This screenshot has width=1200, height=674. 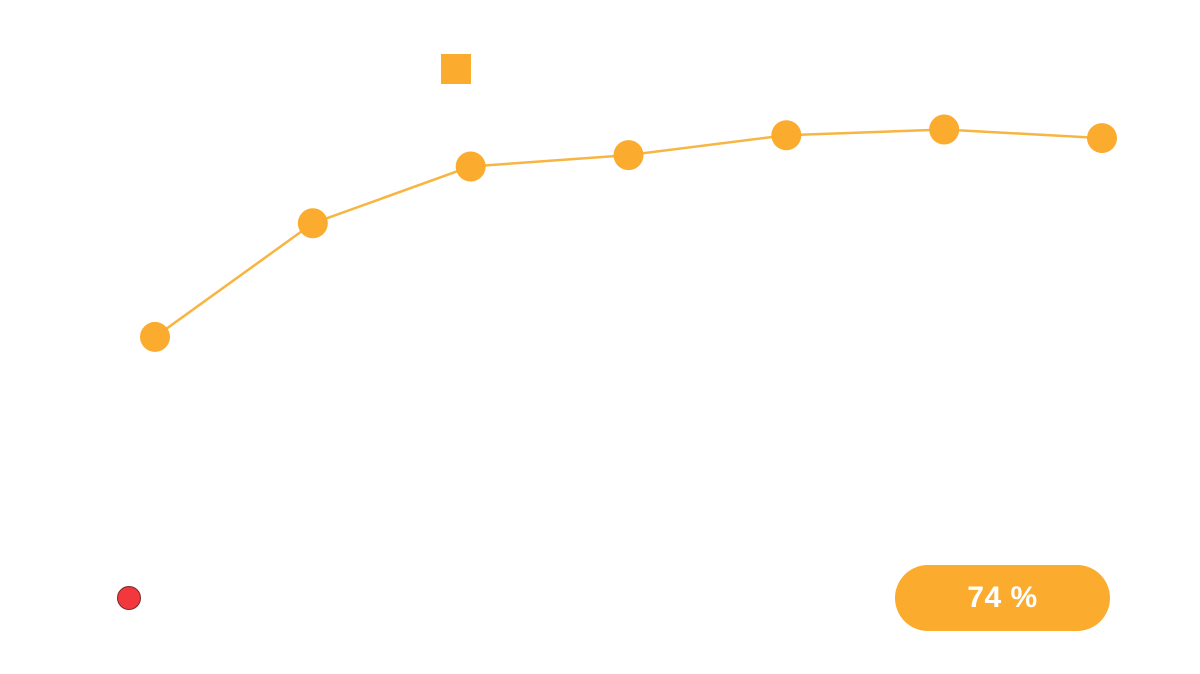 I want to click on legend-square-icon, so click(x=456, y=69).